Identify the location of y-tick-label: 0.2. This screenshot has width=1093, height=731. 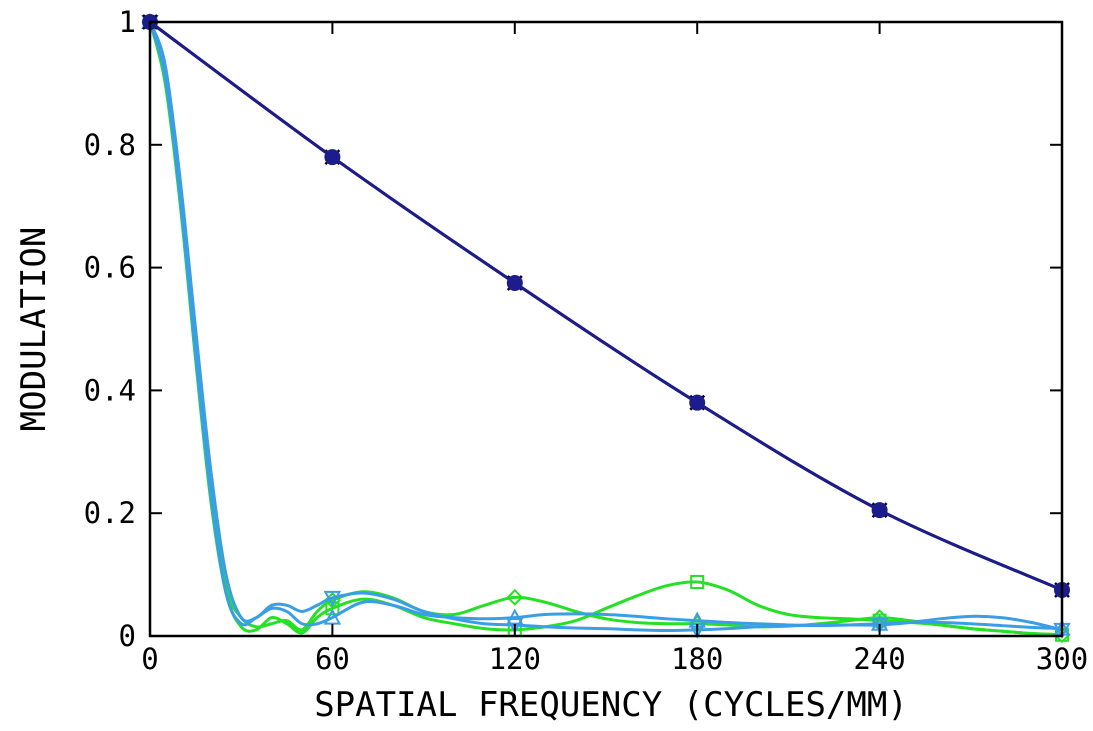
(110, 513).